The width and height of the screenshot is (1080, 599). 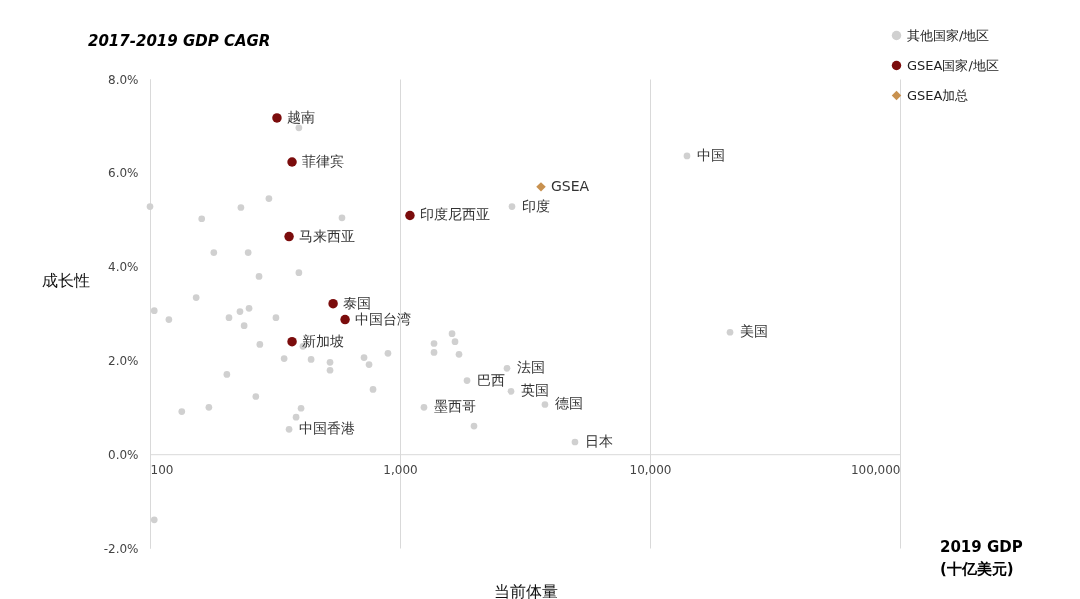 What do you see at coordinates (535, 205) in the screenshot?
I see `annotation: 印度` at bounding box center [535, 205].